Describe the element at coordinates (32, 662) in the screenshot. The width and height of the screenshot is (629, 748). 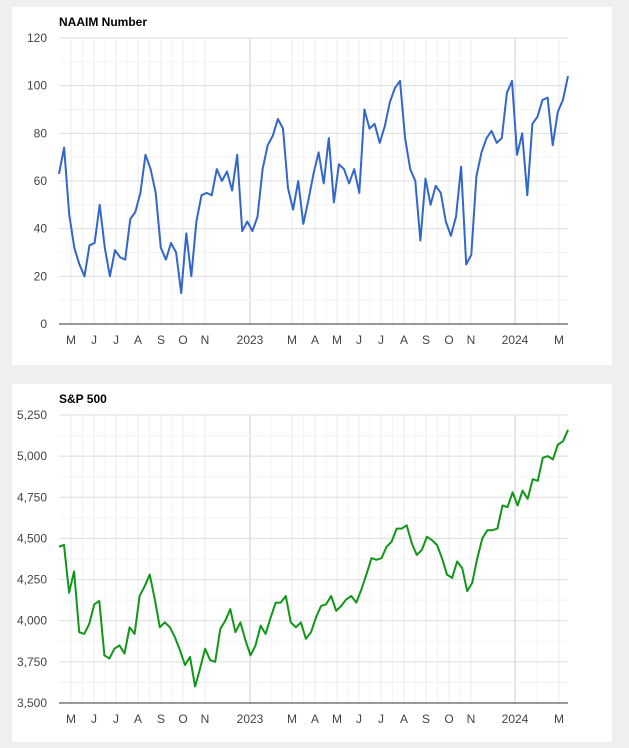
I see `sp500-y-tick-label: 3,750` at that location.